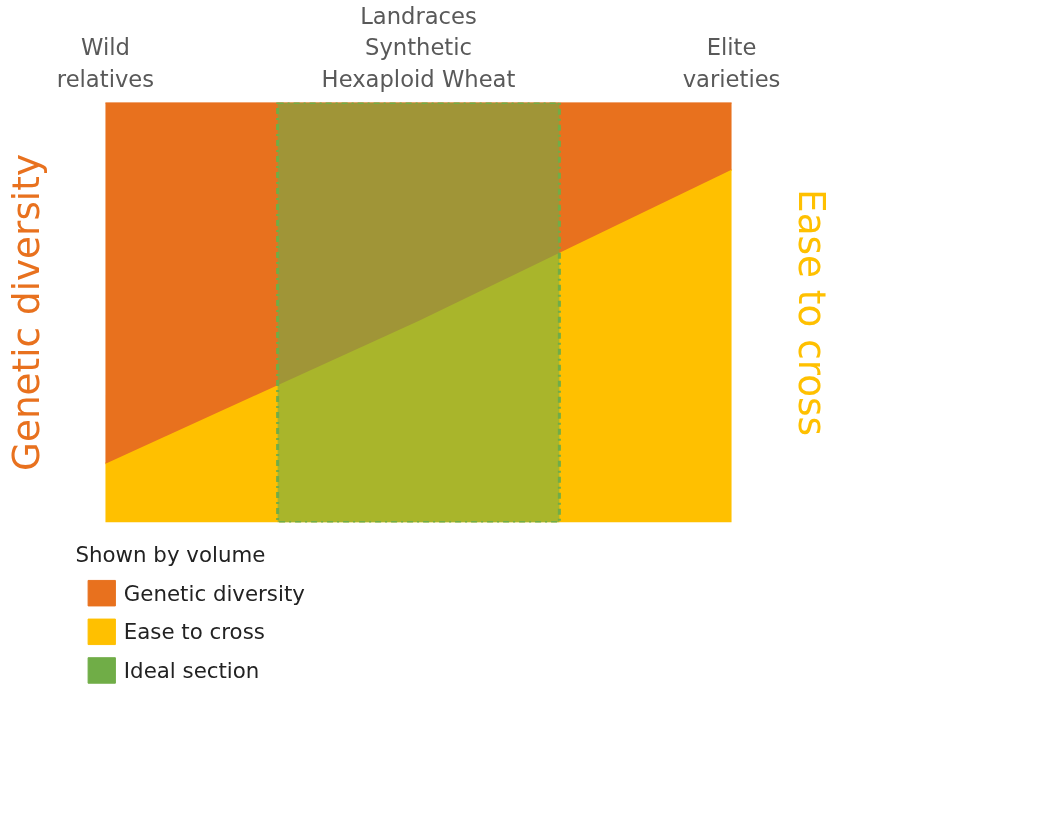 Image resolution: width=1044 pixels, height=825 pixels. I want to click on x-tick-label: Landraces Synthetic Hexaploid Wheat, so click(418, 47).